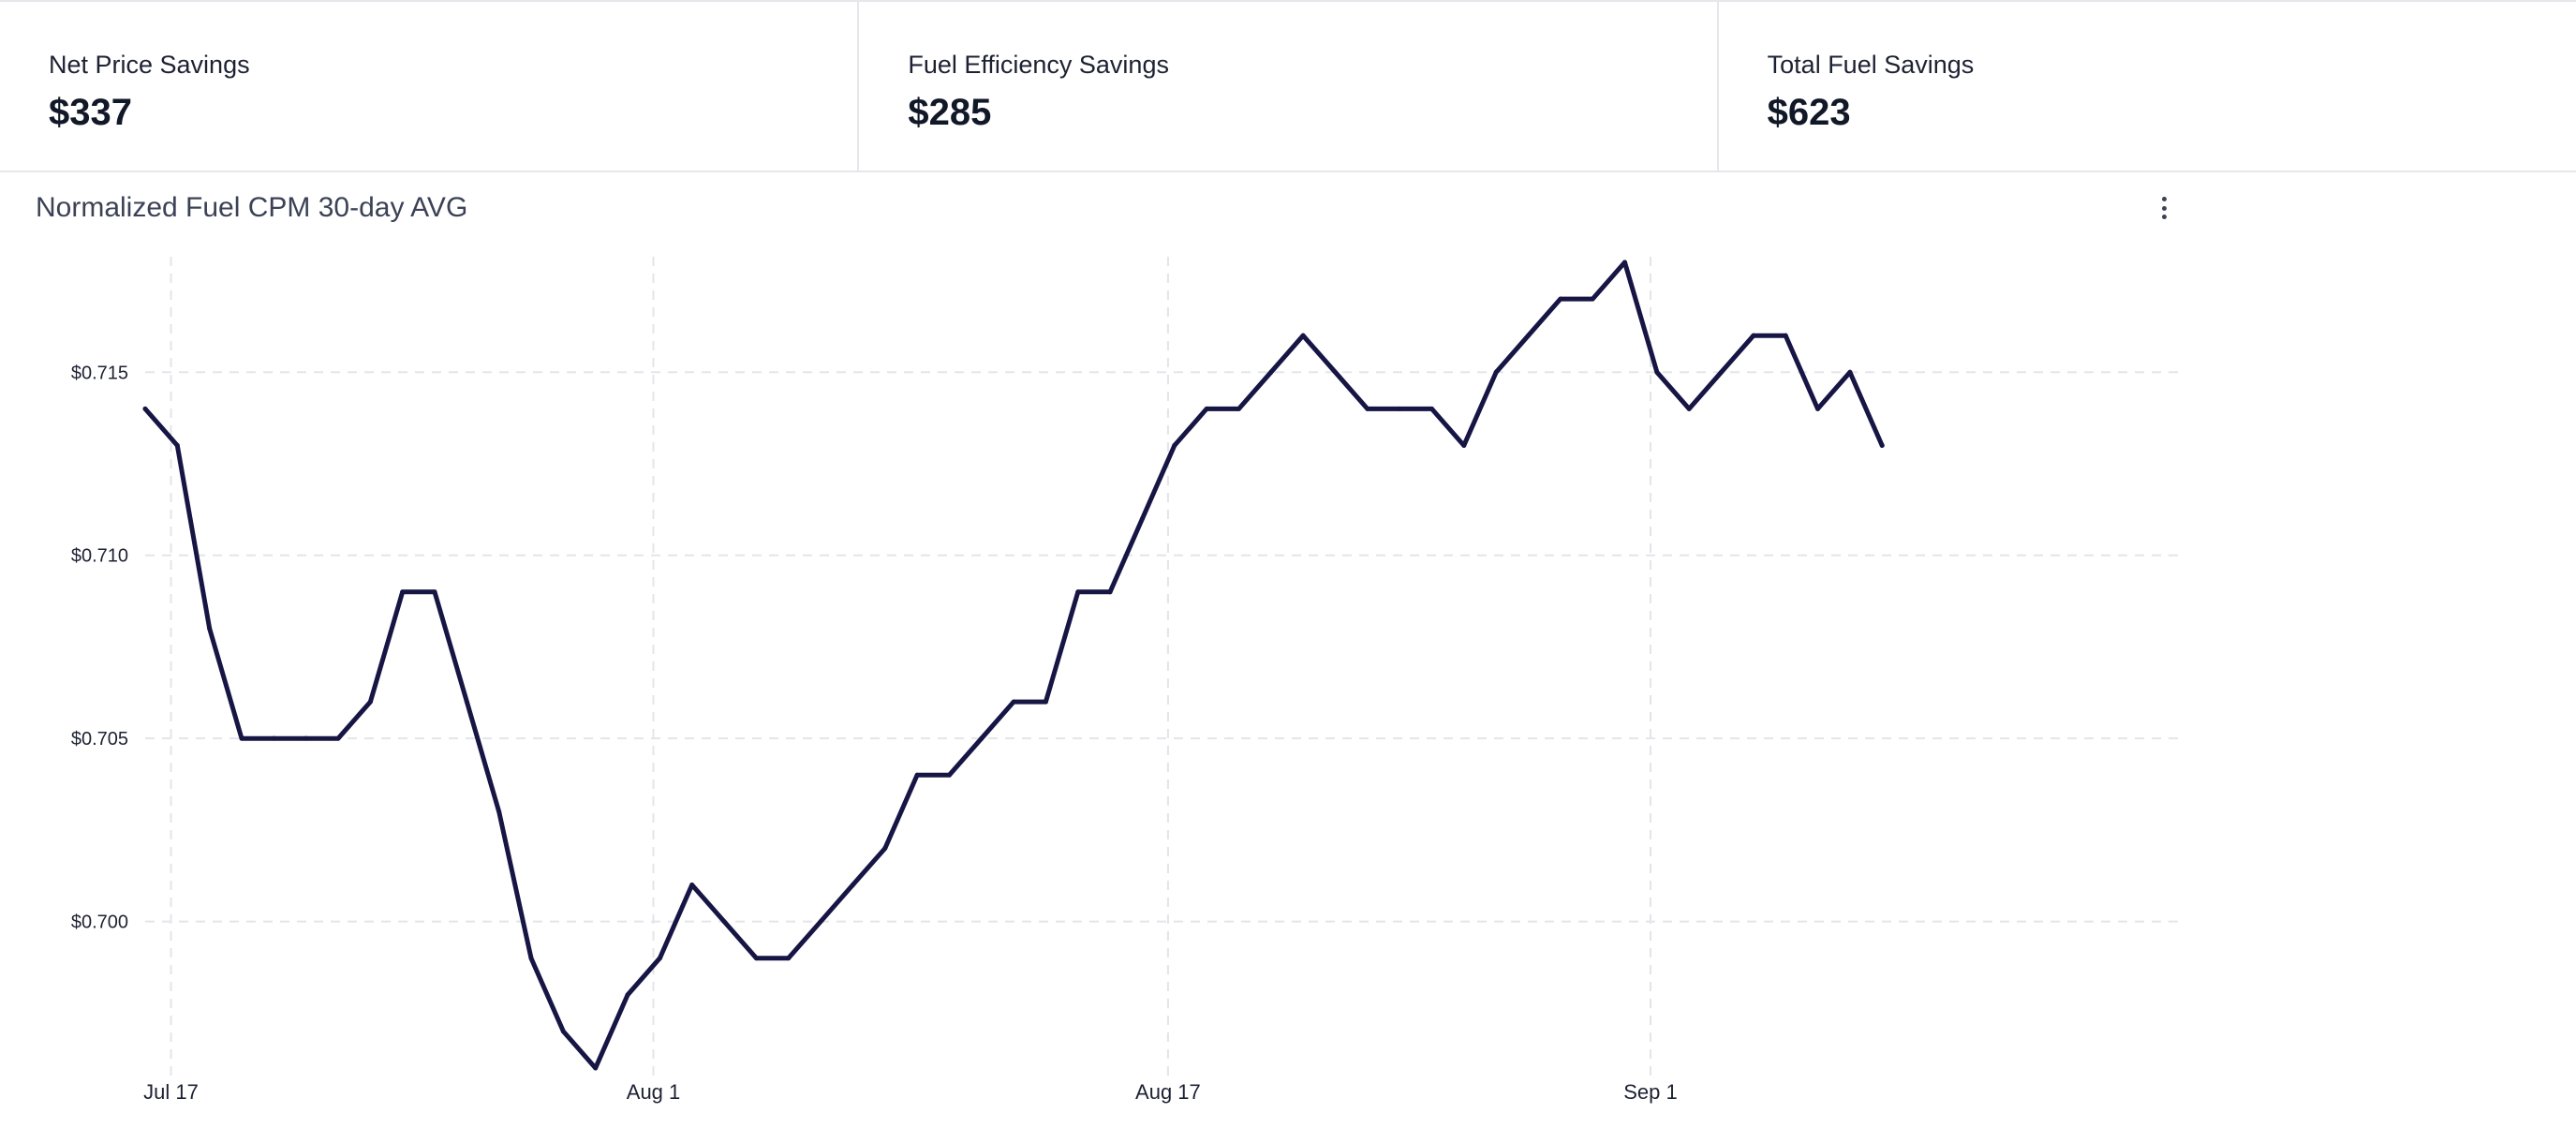  What do you see at coordinates (1809, 112) in the screenshot?
I see `kpi-value: $623` at bounding box center [1809, 112].